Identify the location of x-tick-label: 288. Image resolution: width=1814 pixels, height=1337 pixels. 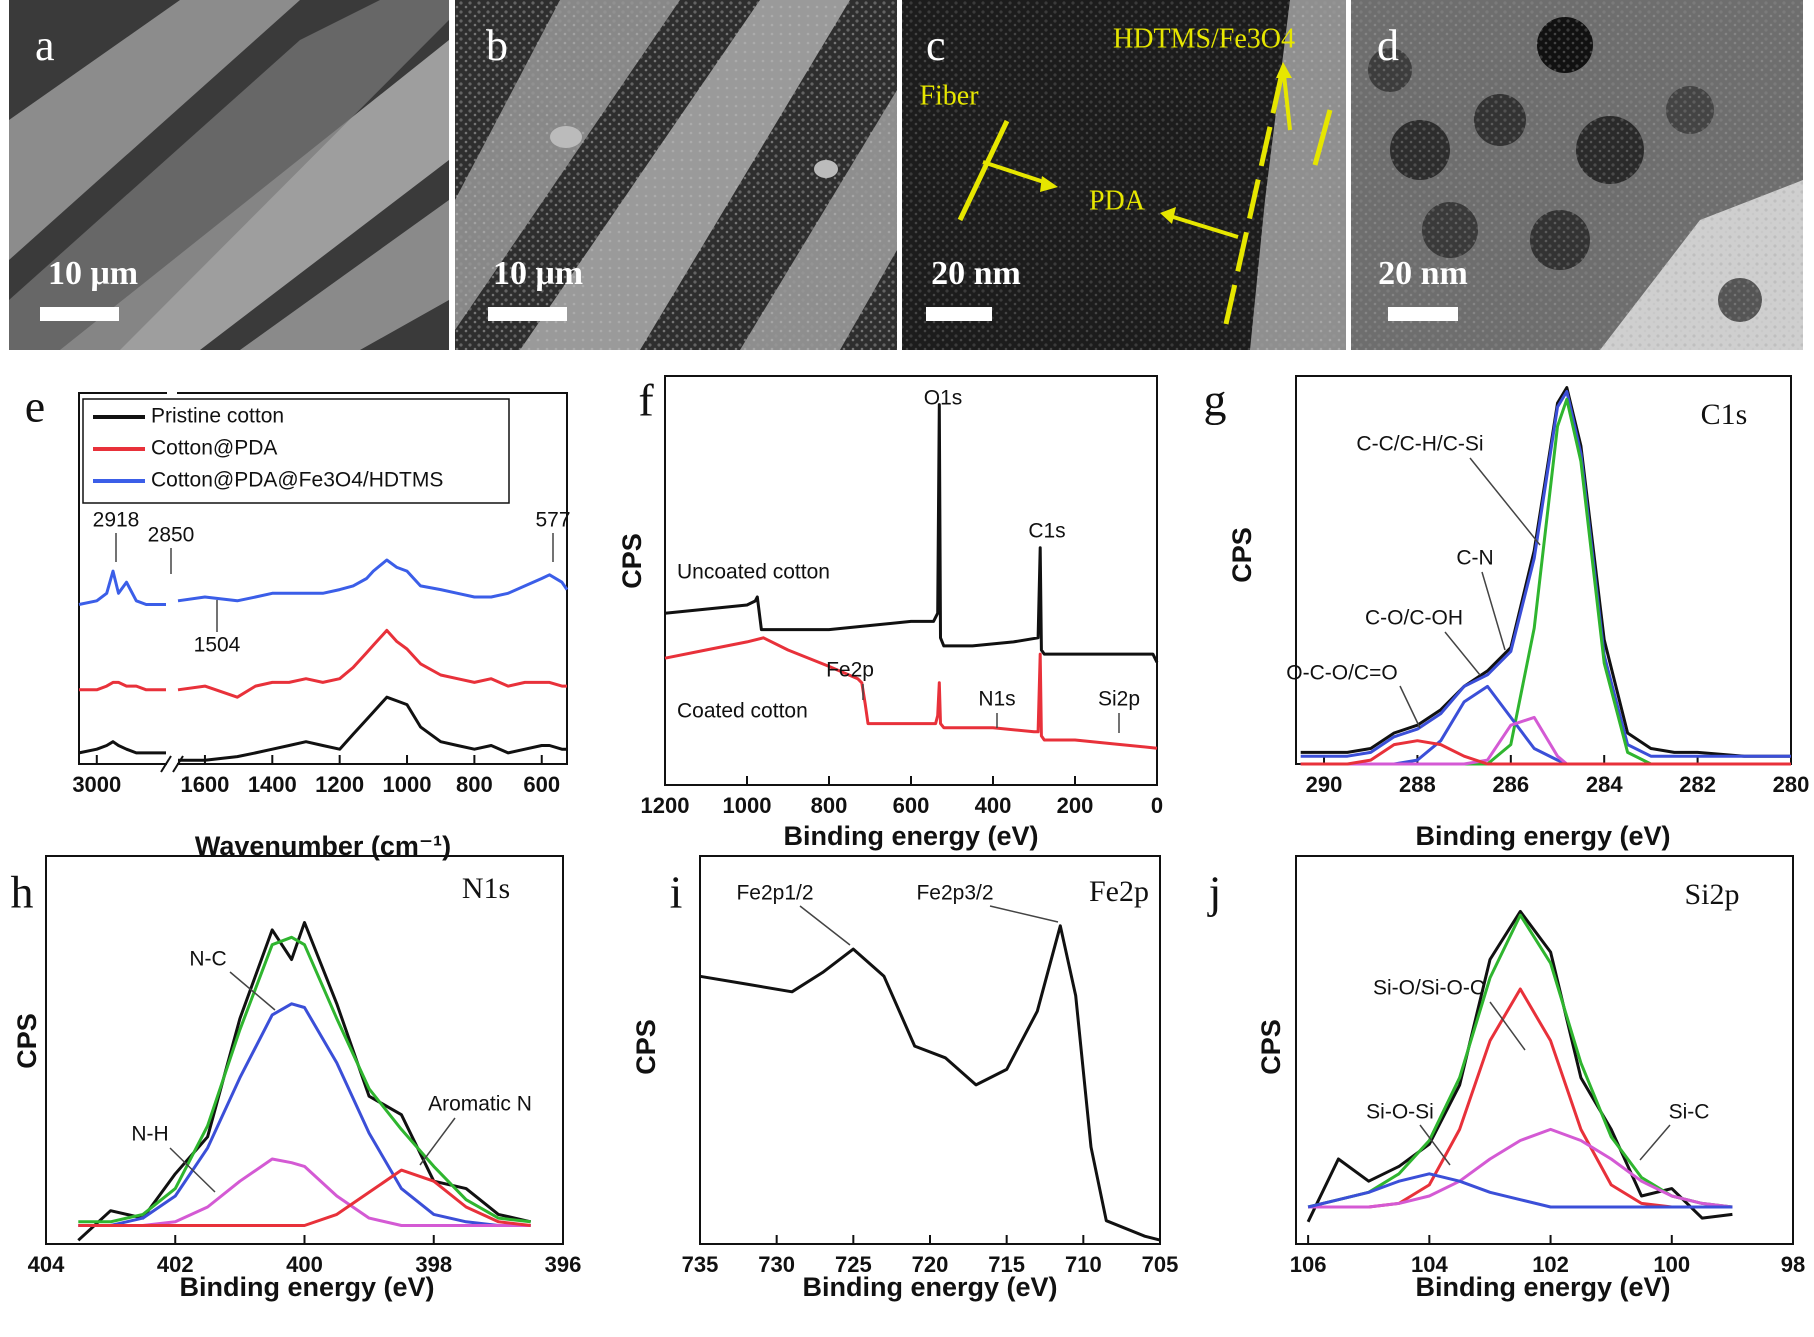
(1417, 784).